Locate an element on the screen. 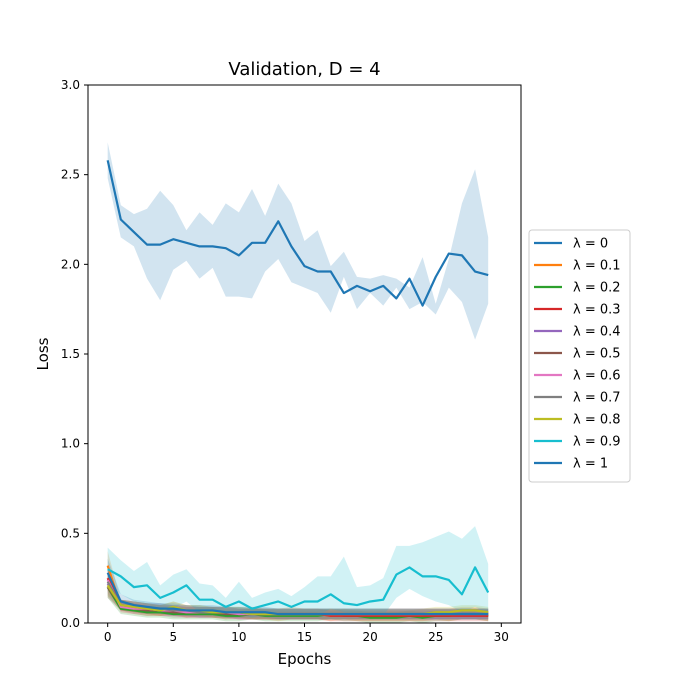  y-axis-ticks: 0.0 0.5 1.0 1.5 2.0 2.5 3.0 is located at coordinates (74, 354).